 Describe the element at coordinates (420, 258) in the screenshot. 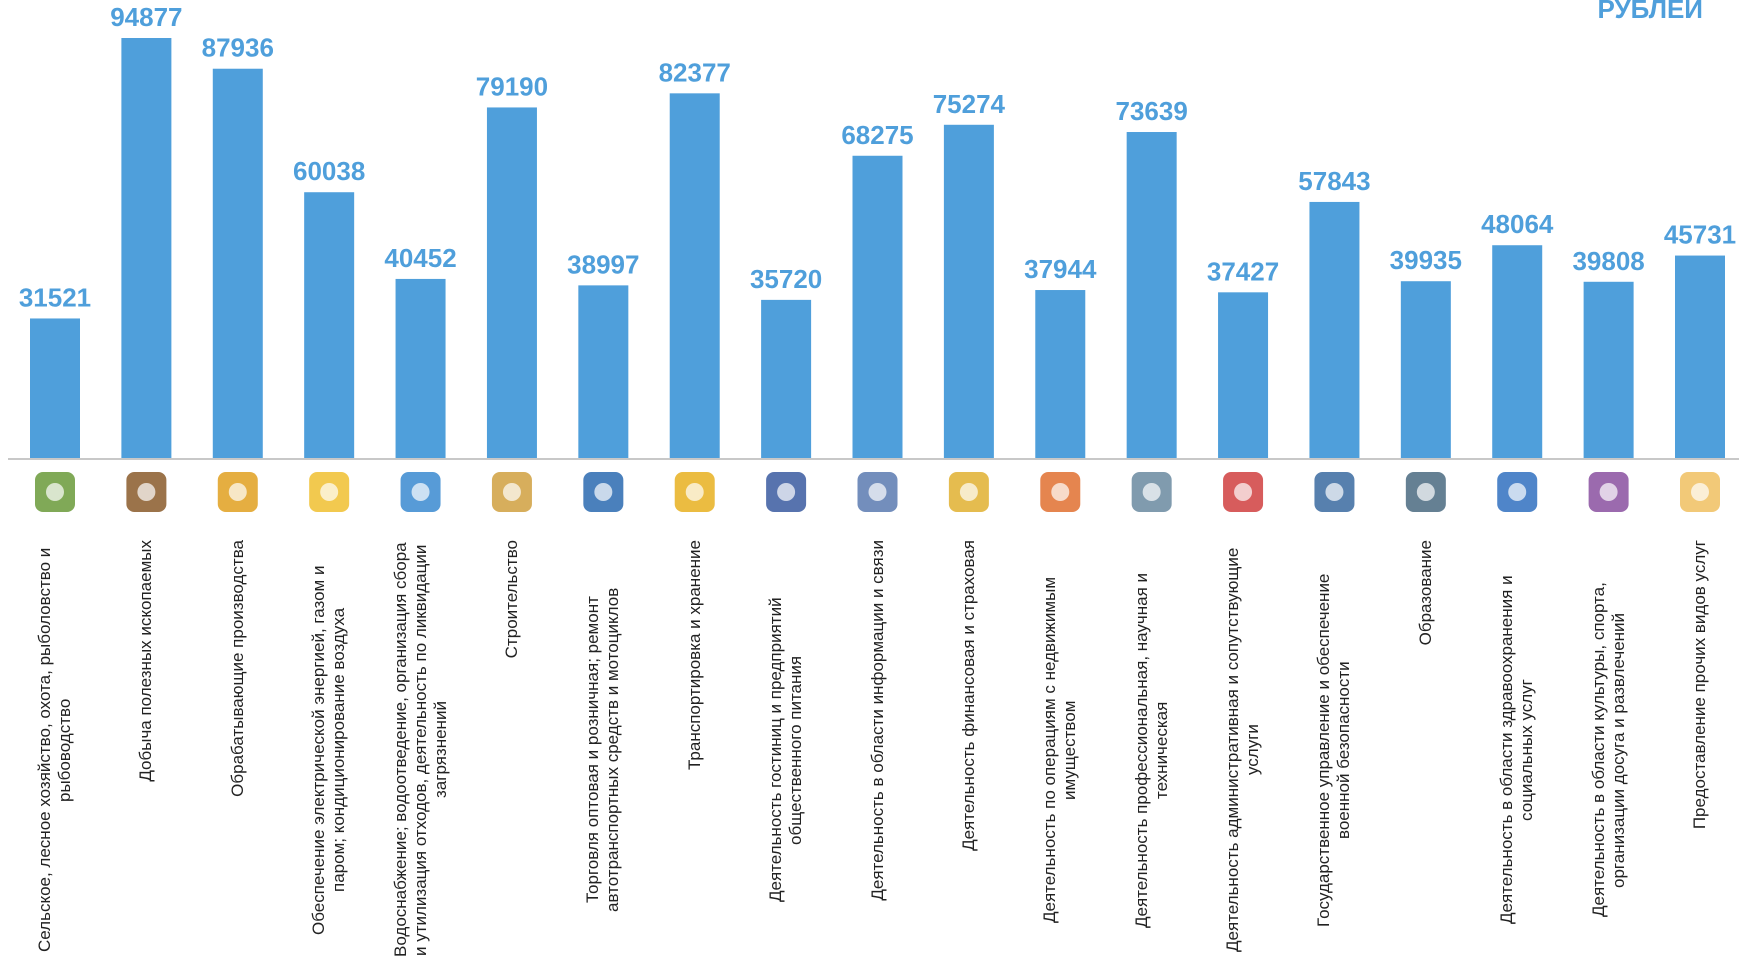

I see `value-label: 40452` at that location.